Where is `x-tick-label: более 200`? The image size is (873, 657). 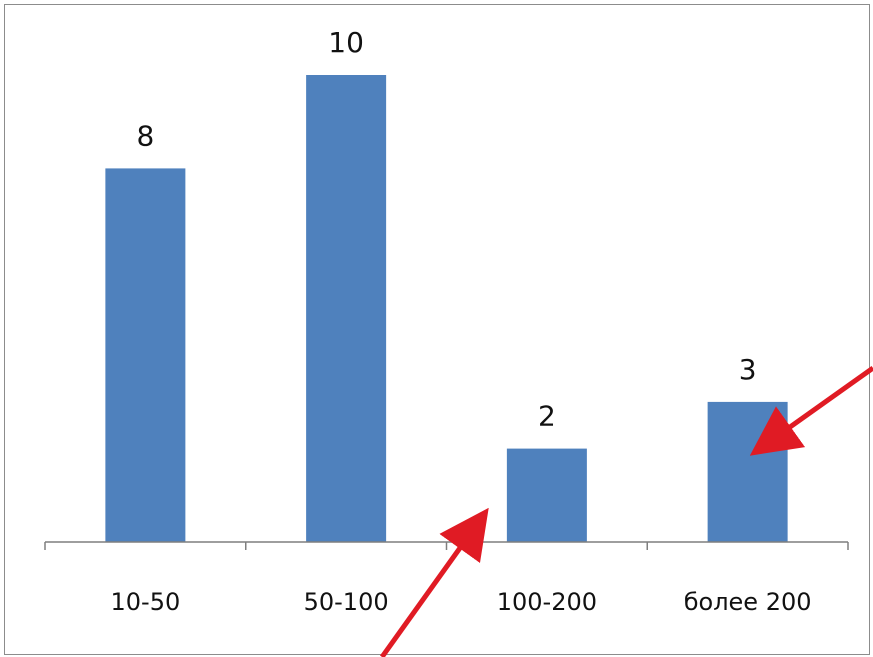 x-tick-label: более 200 is located at coordinates (748, 602).